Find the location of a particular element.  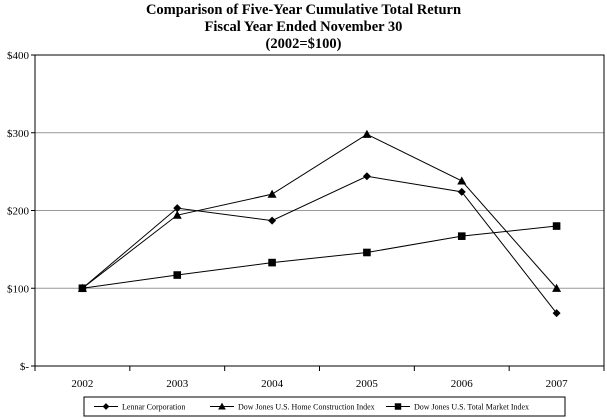

y-tick-label: $300 is located at coordinates (18, 134).